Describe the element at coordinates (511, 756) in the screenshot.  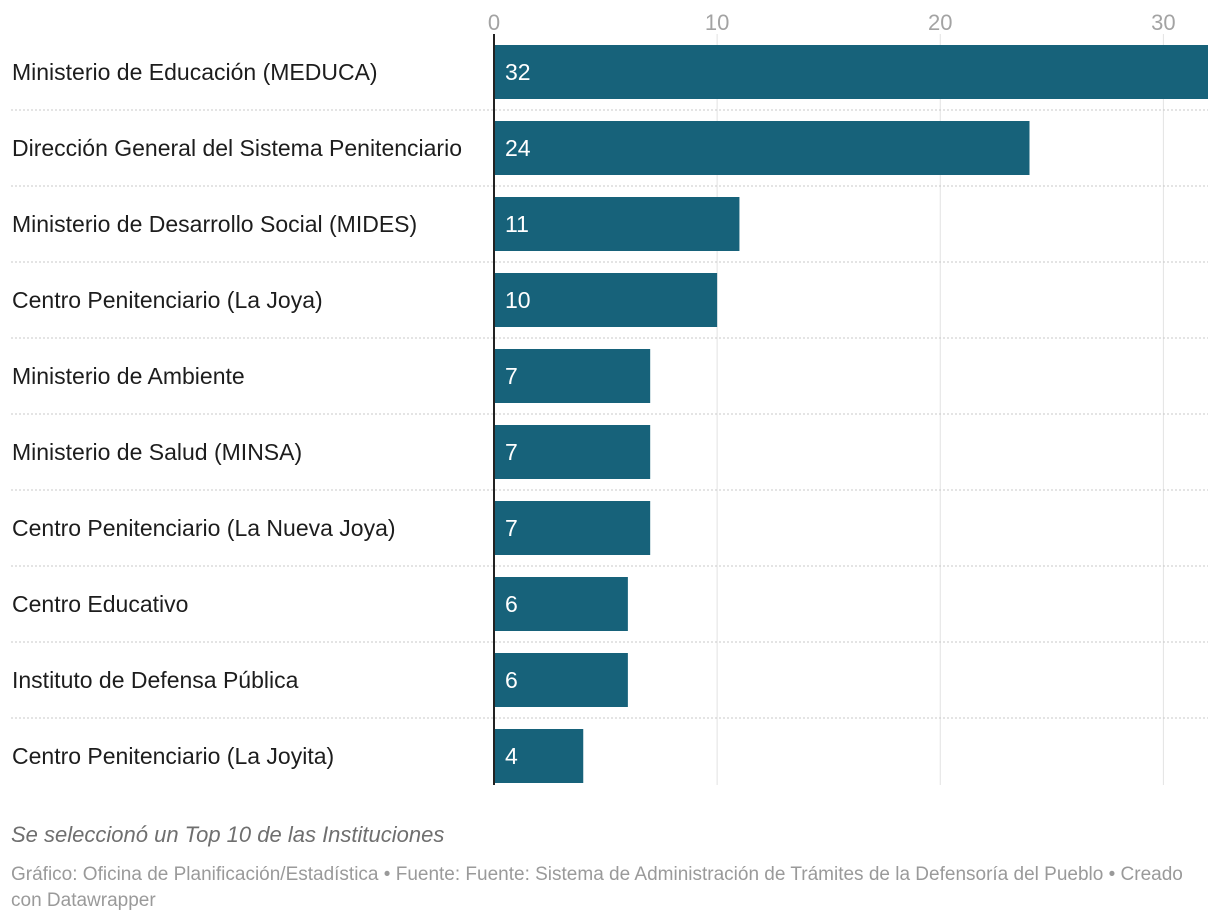
I see `value-label: 4` at that location.